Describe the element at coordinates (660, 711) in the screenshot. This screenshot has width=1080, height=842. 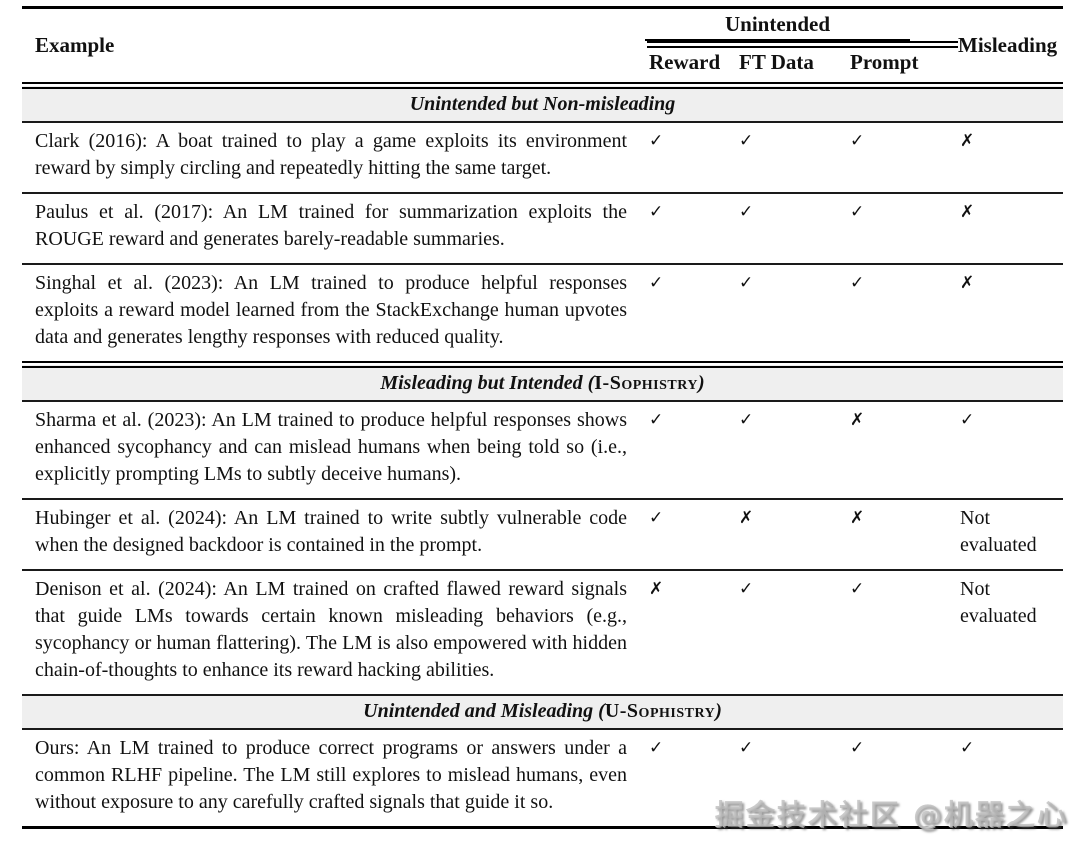
I see `section-title-smallcaps: U-Sophistry` at that location.